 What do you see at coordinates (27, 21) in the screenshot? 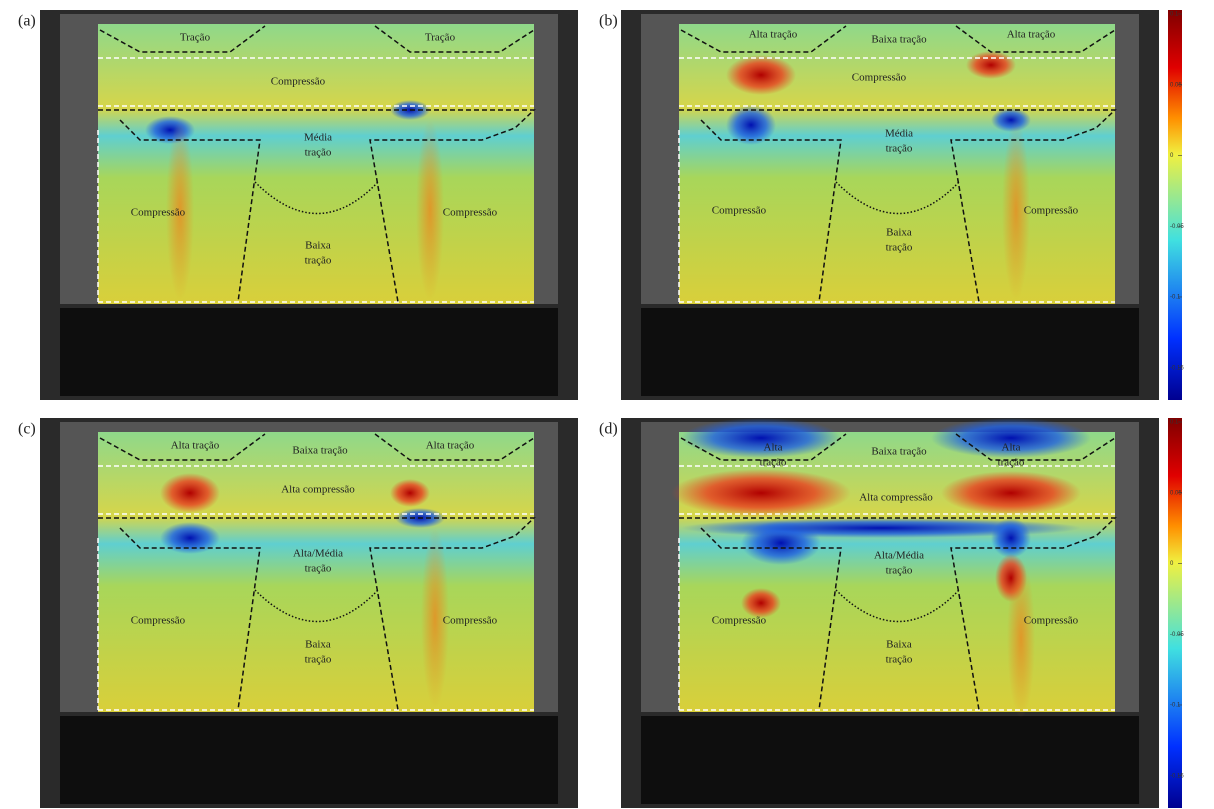
I see `panel-label: (a)` at bounding box center [27, 21].